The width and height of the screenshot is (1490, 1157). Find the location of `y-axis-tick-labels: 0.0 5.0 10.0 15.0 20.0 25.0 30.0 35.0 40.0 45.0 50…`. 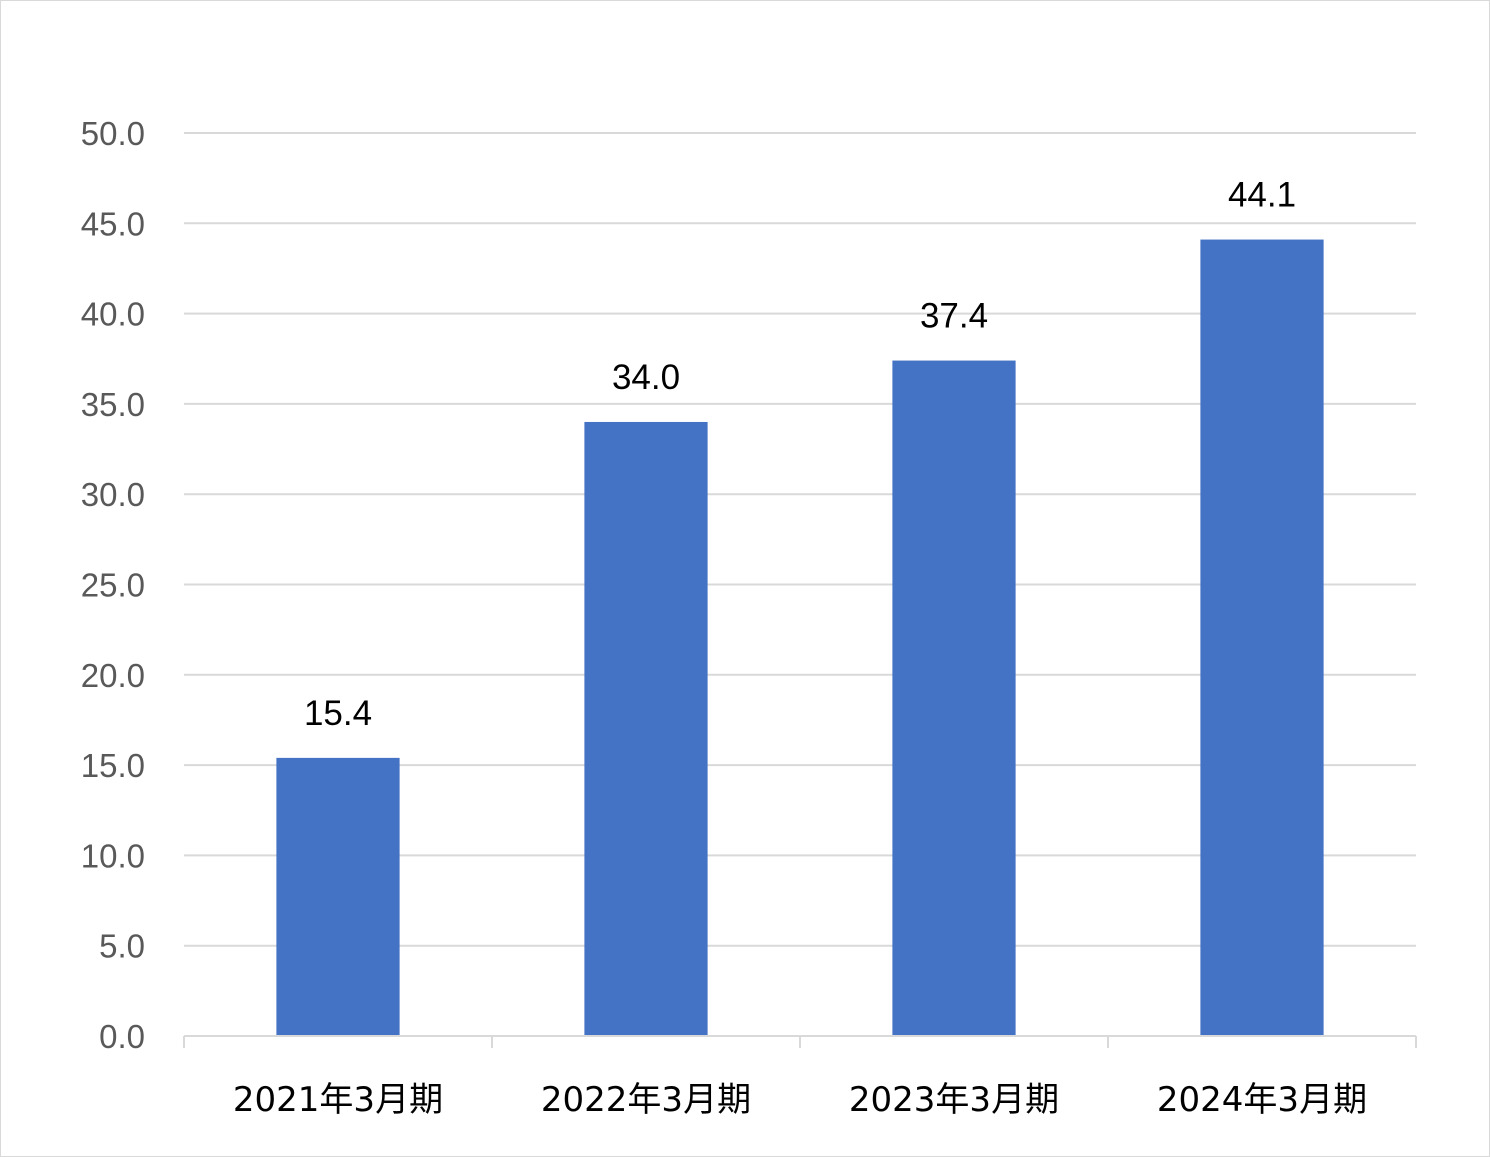

y-axis-tick-labels: 0.0 5.0 10.0 15.0 20.0 25.0 30.0 35.0 40.0 45.0 50… is located at coordinates (113, 585).